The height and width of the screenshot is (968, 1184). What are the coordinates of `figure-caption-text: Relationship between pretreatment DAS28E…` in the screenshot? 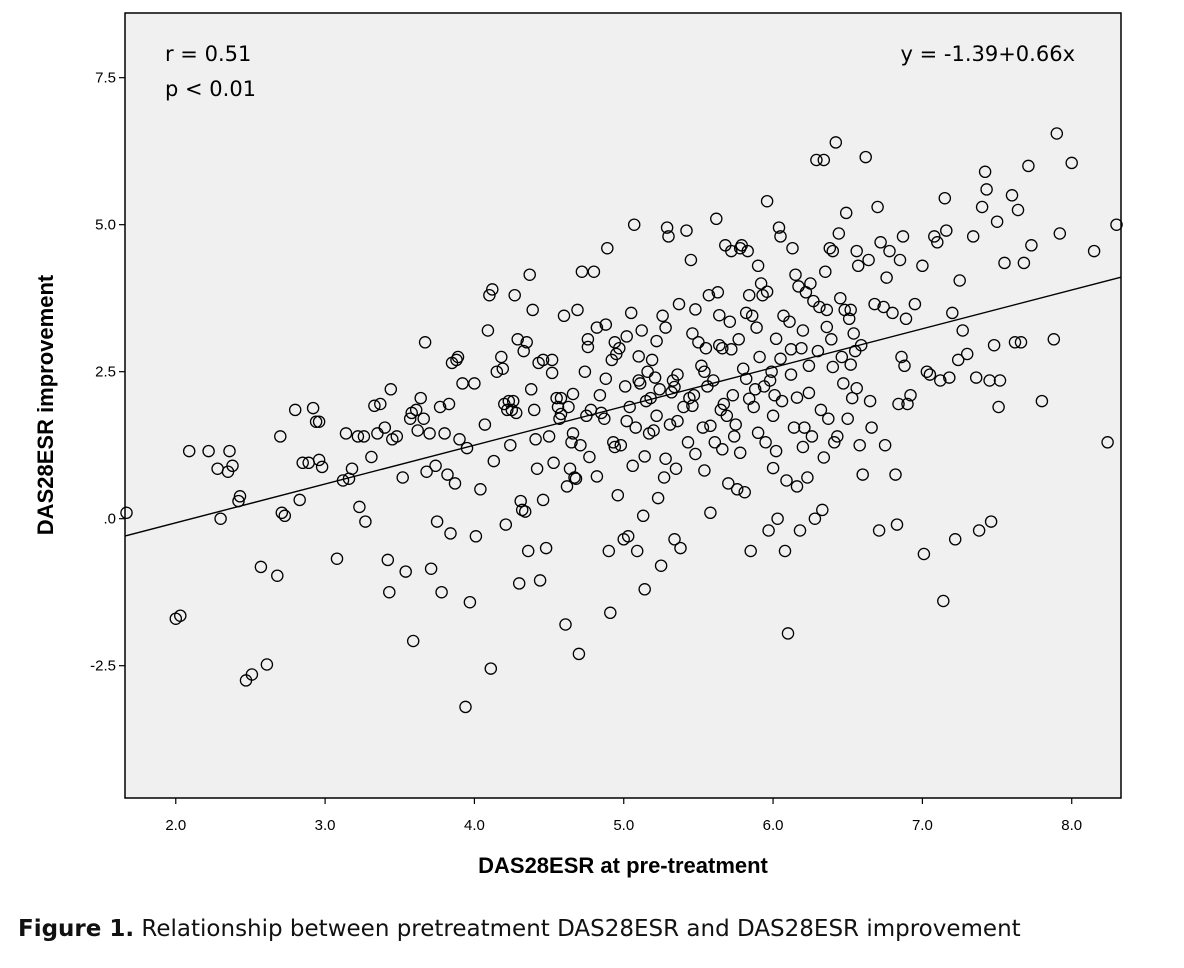 It's located at (577, 929).